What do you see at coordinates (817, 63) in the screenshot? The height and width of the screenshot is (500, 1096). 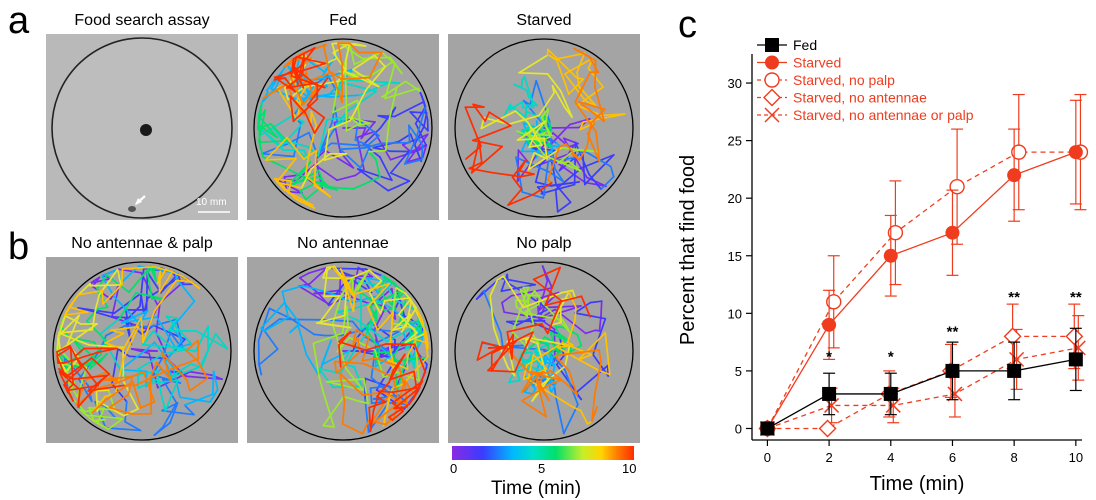 I see `legend-label: Starved` at bounding box center [817, 63].